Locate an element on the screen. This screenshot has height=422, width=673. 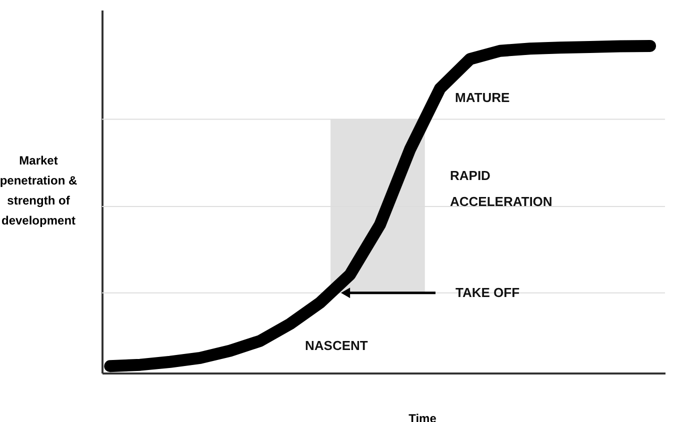
annotation: MATURE is located at coordinates (482, 97).